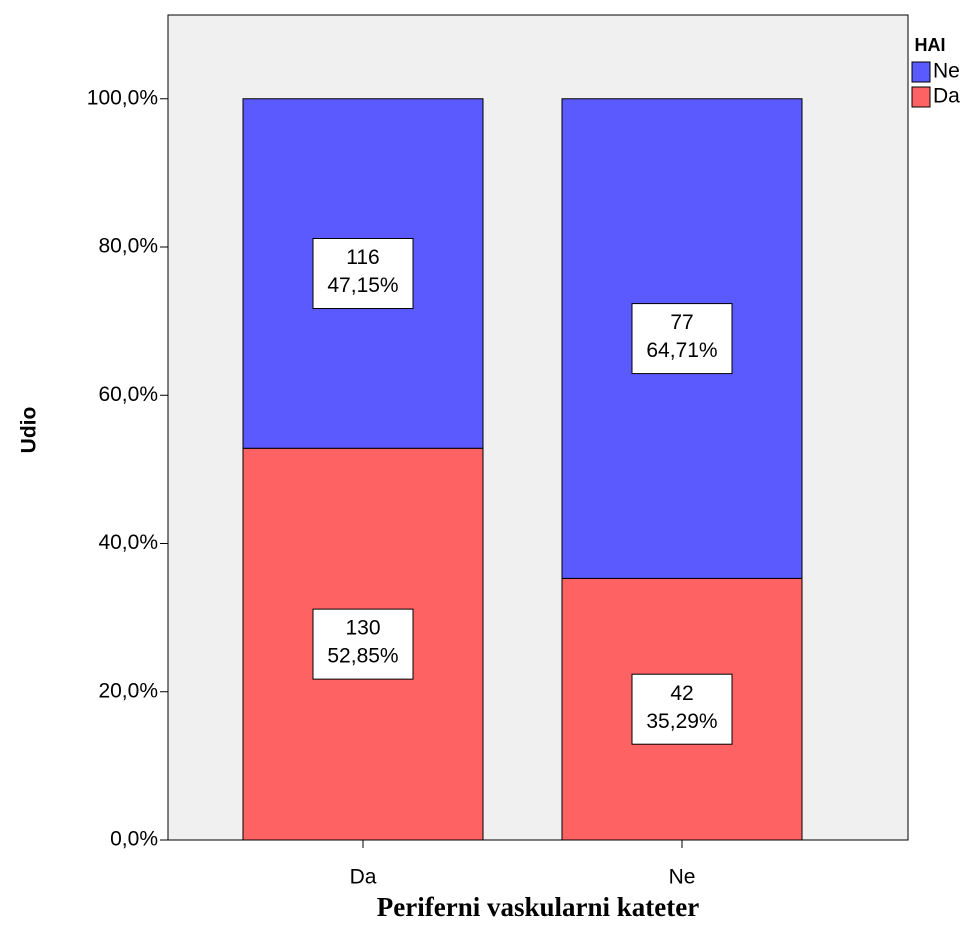 This screenshot has width=967, height=944. I want to click on value-label: 35,29%, so click(681, 721).